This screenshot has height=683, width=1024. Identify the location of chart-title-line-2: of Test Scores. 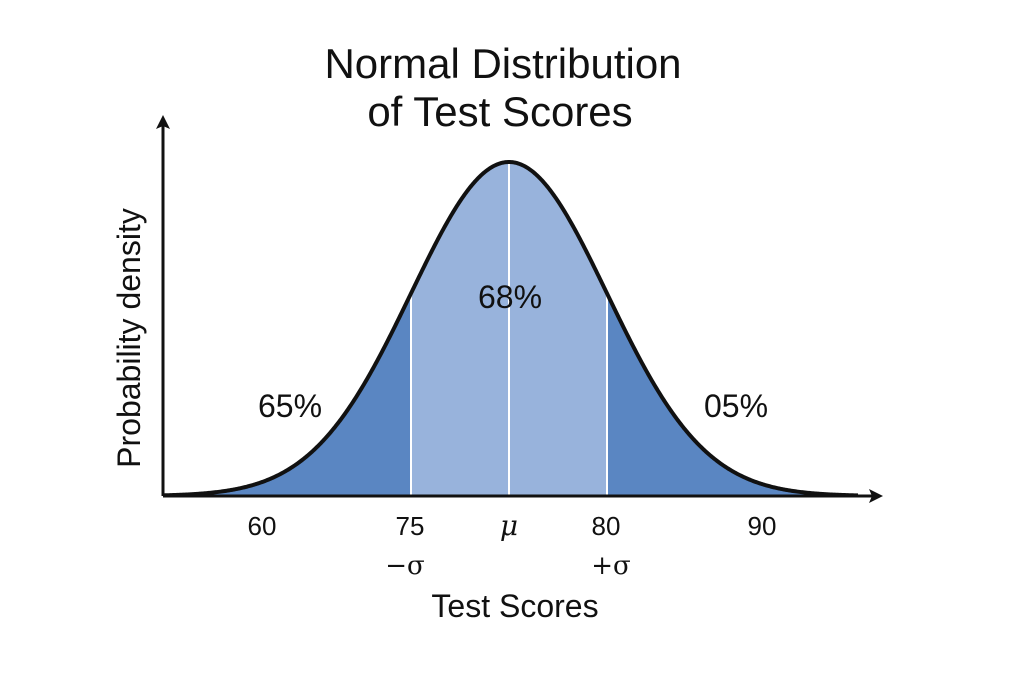
(499, 111).